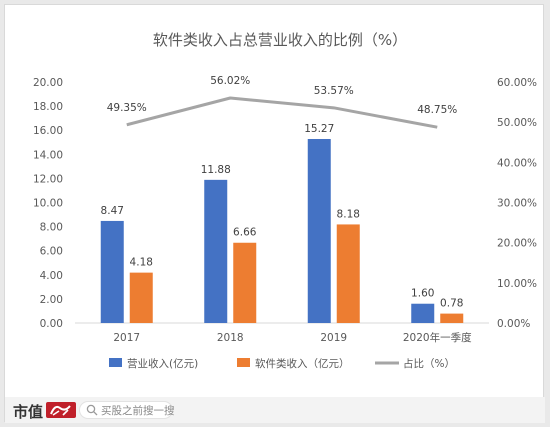 The height and width of the screenshot is (427, 550). I want to click on line-data-label: 56.02%, so click(230, 81).